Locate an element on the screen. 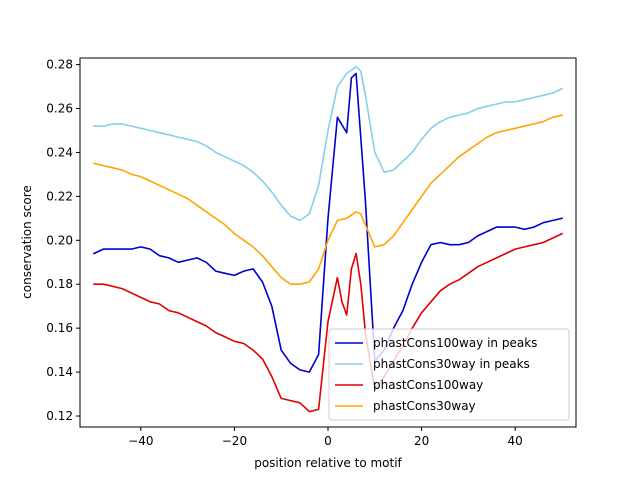  x-axis-label: position relative to motif is located at coordinates (328, 463).